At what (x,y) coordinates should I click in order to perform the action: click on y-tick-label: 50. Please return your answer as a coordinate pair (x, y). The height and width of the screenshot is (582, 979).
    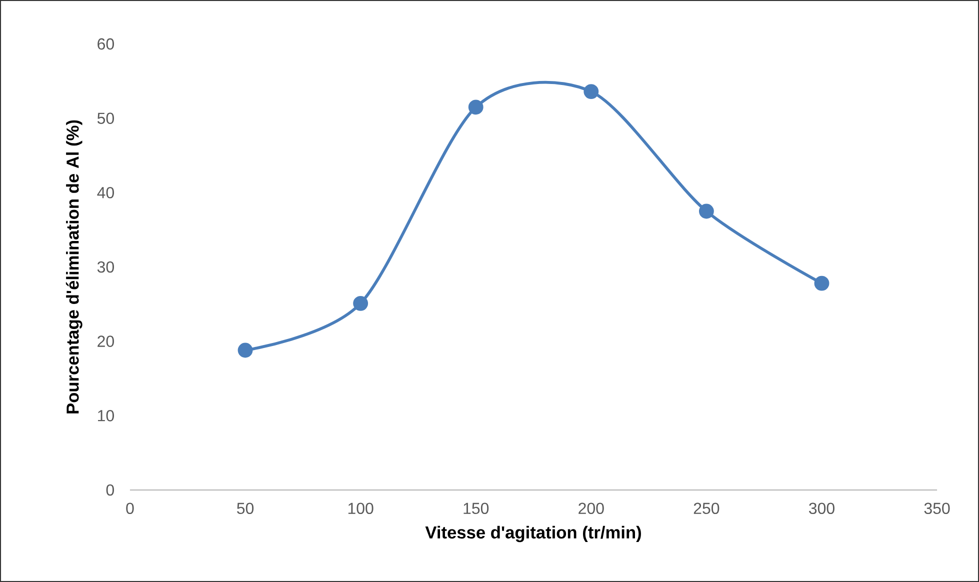
    Looking at the image, I should click on (105, 118).